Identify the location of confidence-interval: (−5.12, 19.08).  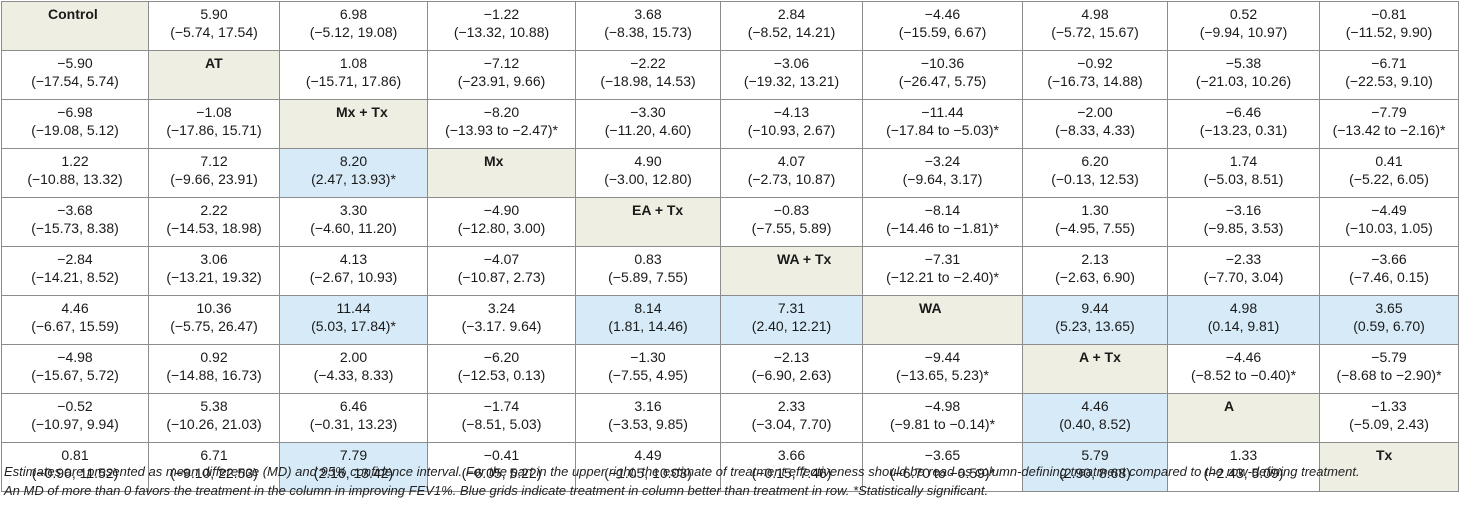
(353, 32).